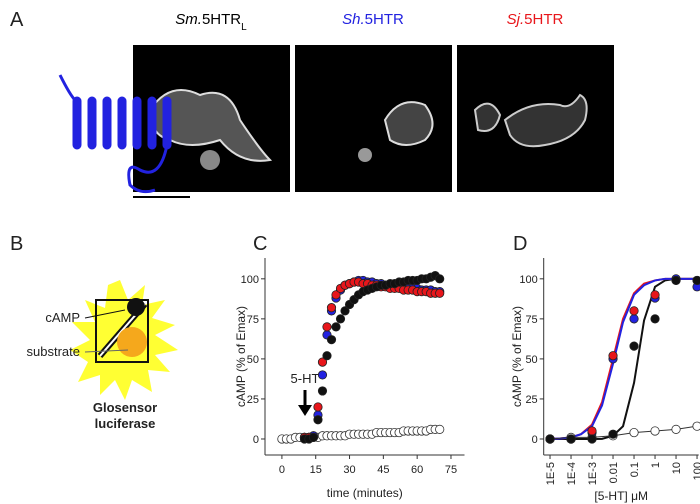 The image size is (700, 504). I want to click on panel-label: B, so click(16, 244).